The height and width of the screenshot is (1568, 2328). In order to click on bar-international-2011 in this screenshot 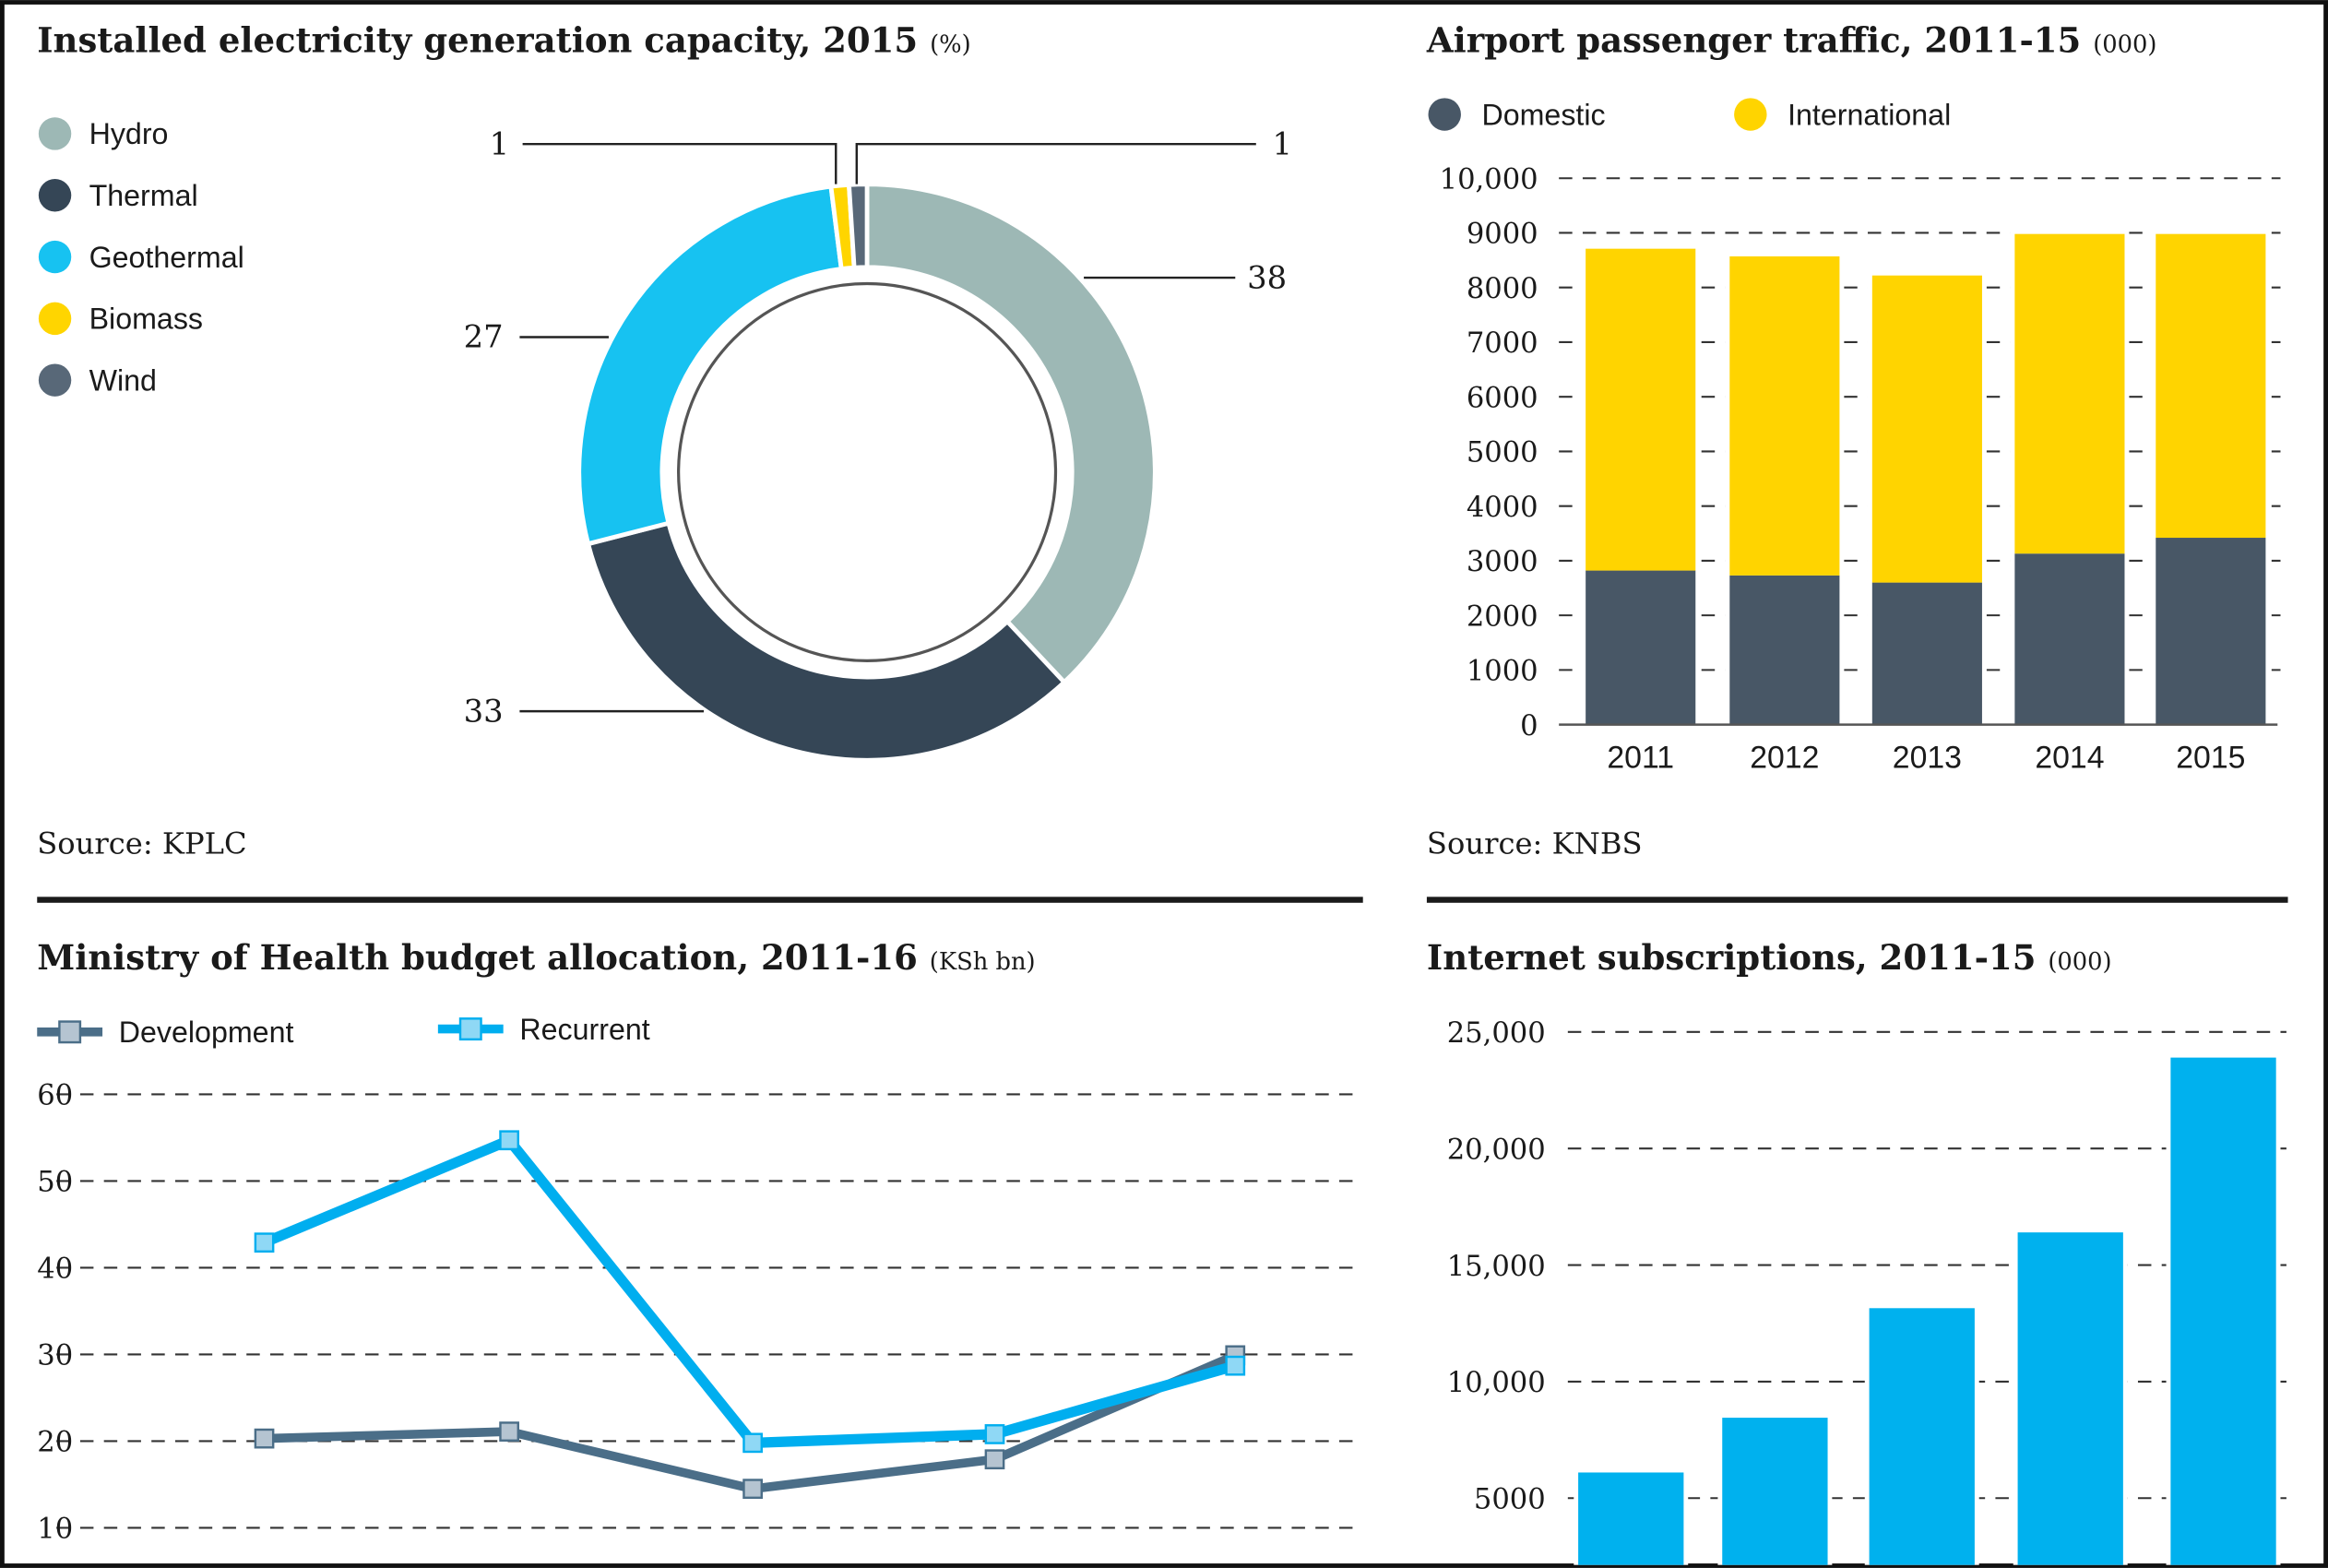, I will do `click(1641, 409)`.